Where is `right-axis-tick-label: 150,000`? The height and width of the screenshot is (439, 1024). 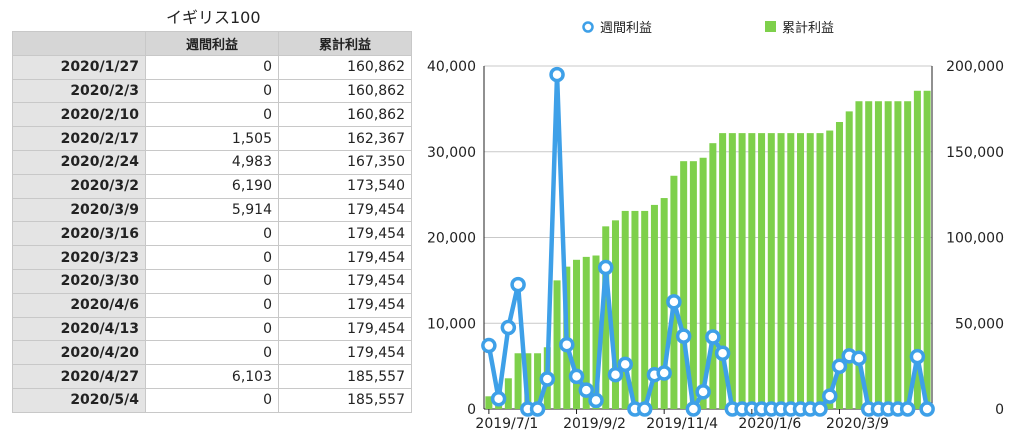 right-axis-tick-label: 150,000 is located at coordinates (975, 153).